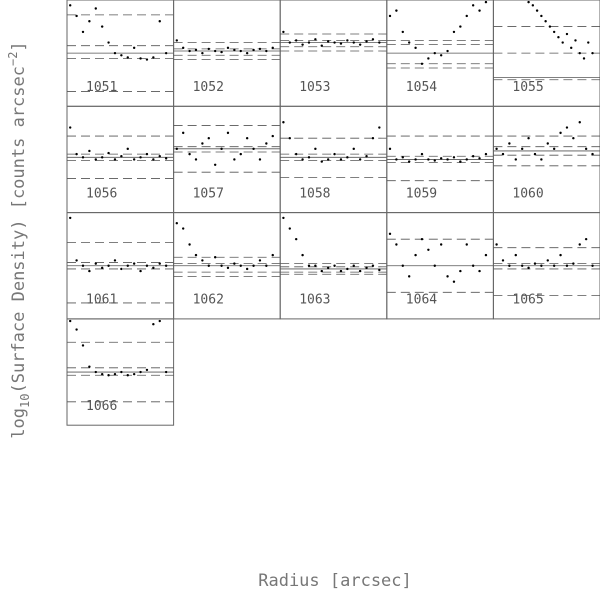 The width and height of the screenshot is (600, 600). I want to click on panel-frame, so click(120, 159).